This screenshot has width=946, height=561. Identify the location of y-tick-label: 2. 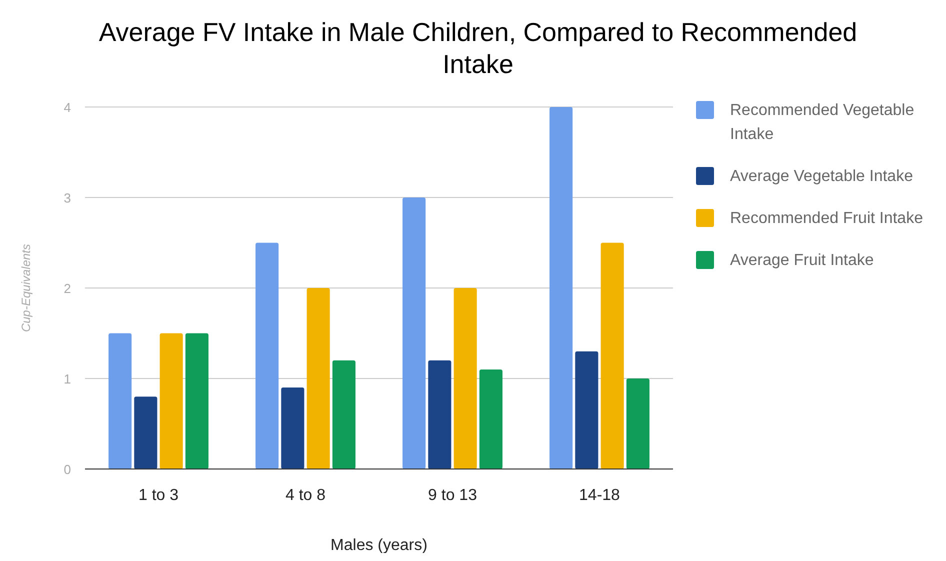
(67, 288).